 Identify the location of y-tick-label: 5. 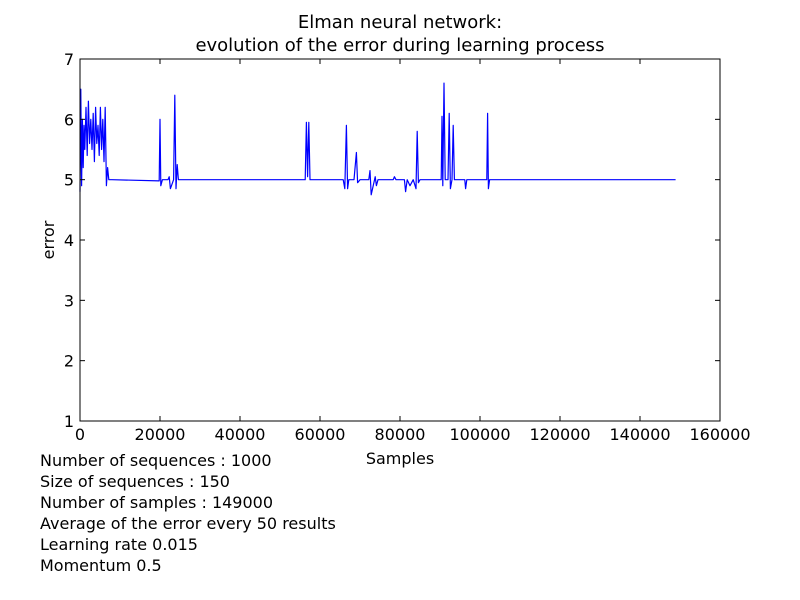
(69, 180).